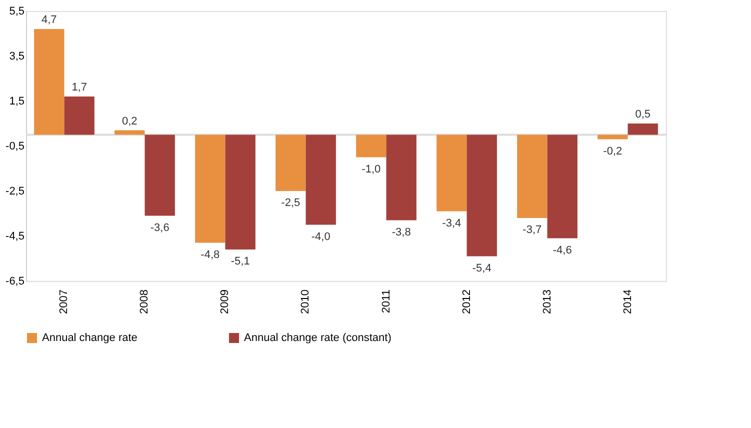 The width and height of the screenshot is (751, 428). What do you see at coordinates (532, 230) in the screenshot?
I see `data-label: -3,7` at bounding box center [532, 230].